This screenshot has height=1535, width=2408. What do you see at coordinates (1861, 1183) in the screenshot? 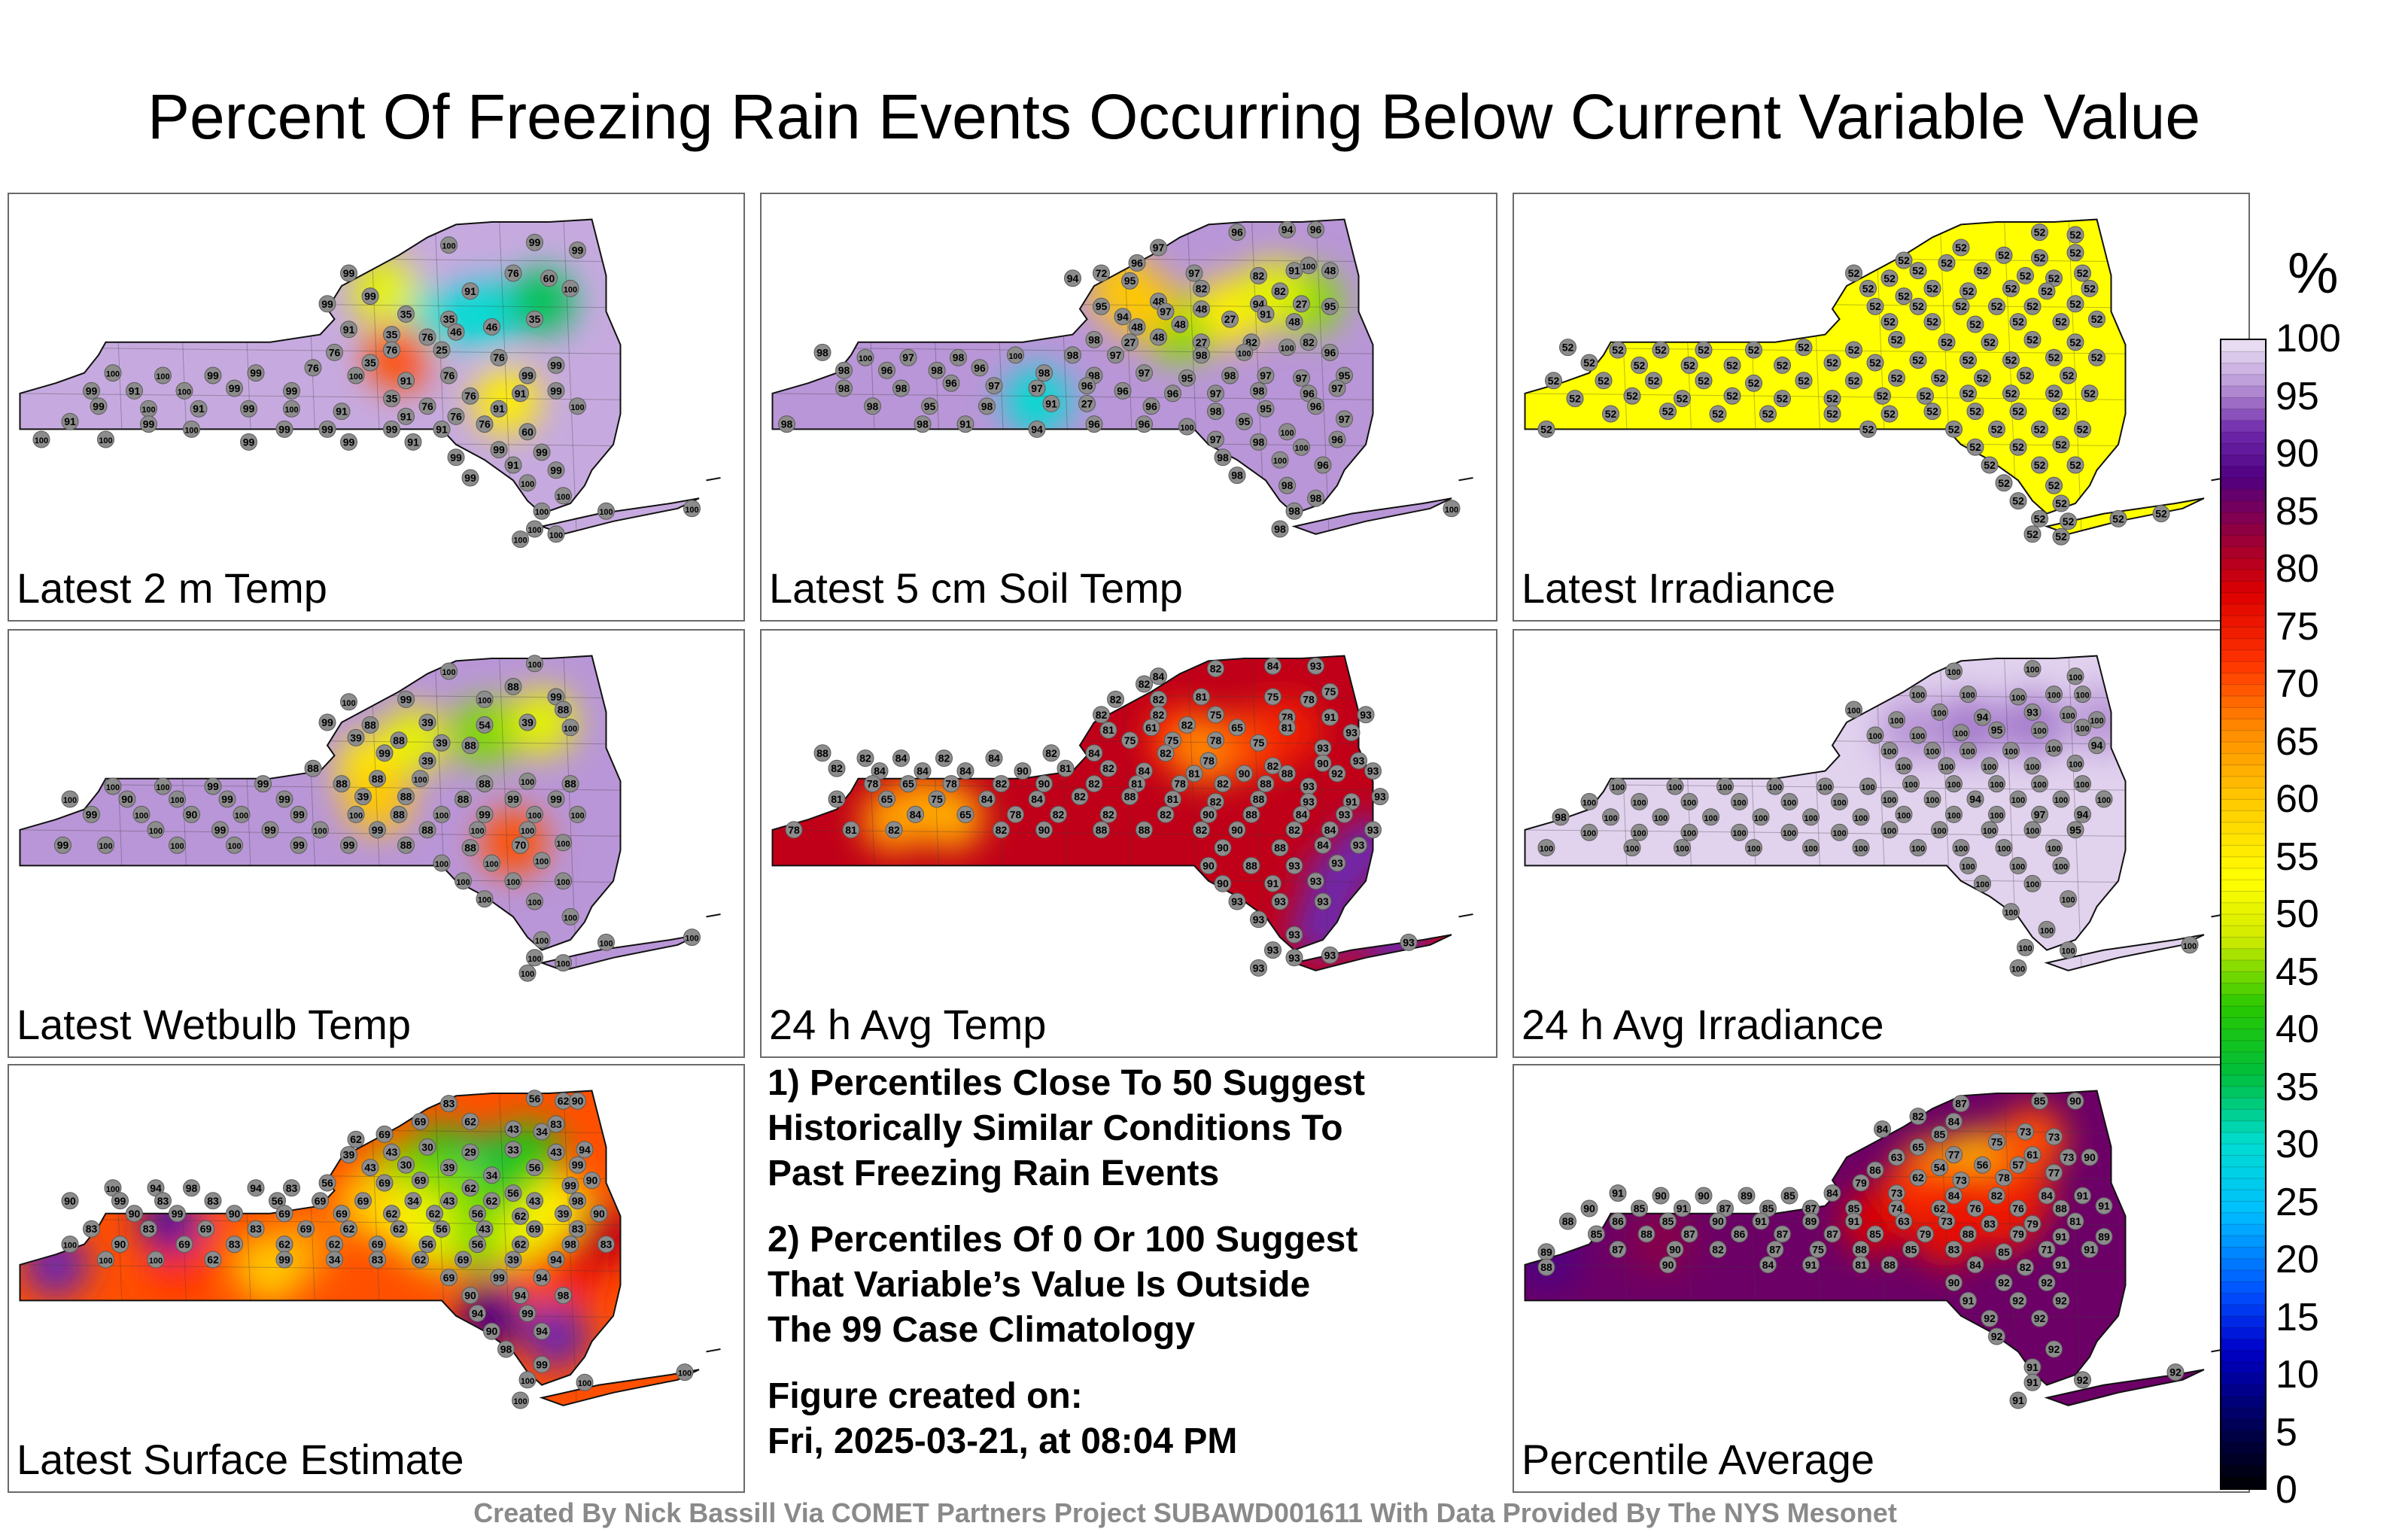
I see `station-marker: 79` at bounding box center [1861, 1183].